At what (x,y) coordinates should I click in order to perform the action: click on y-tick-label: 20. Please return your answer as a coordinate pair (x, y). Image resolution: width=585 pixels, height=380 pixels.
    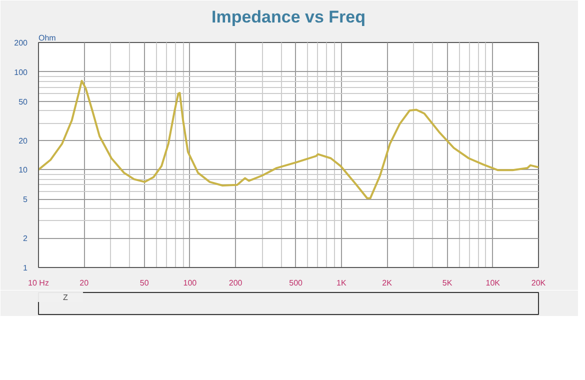
    Looking at the image, I should click on (23, 141).